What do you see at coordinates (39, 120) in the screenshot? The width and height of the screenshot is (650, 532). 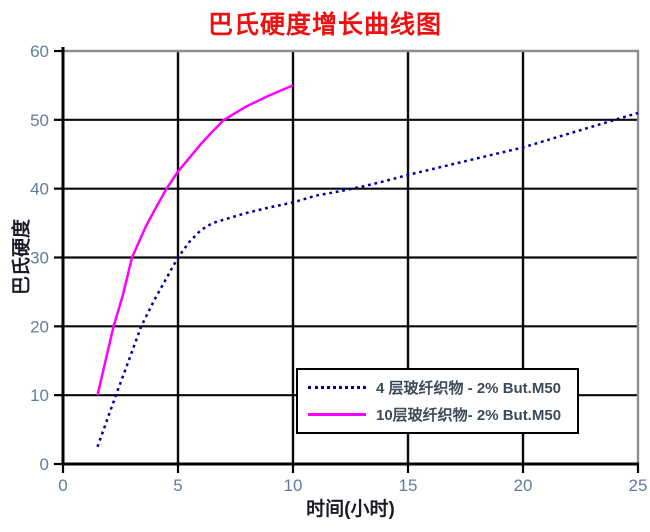 I see `y-tick-label: 50` at bounding box center [39, 120].